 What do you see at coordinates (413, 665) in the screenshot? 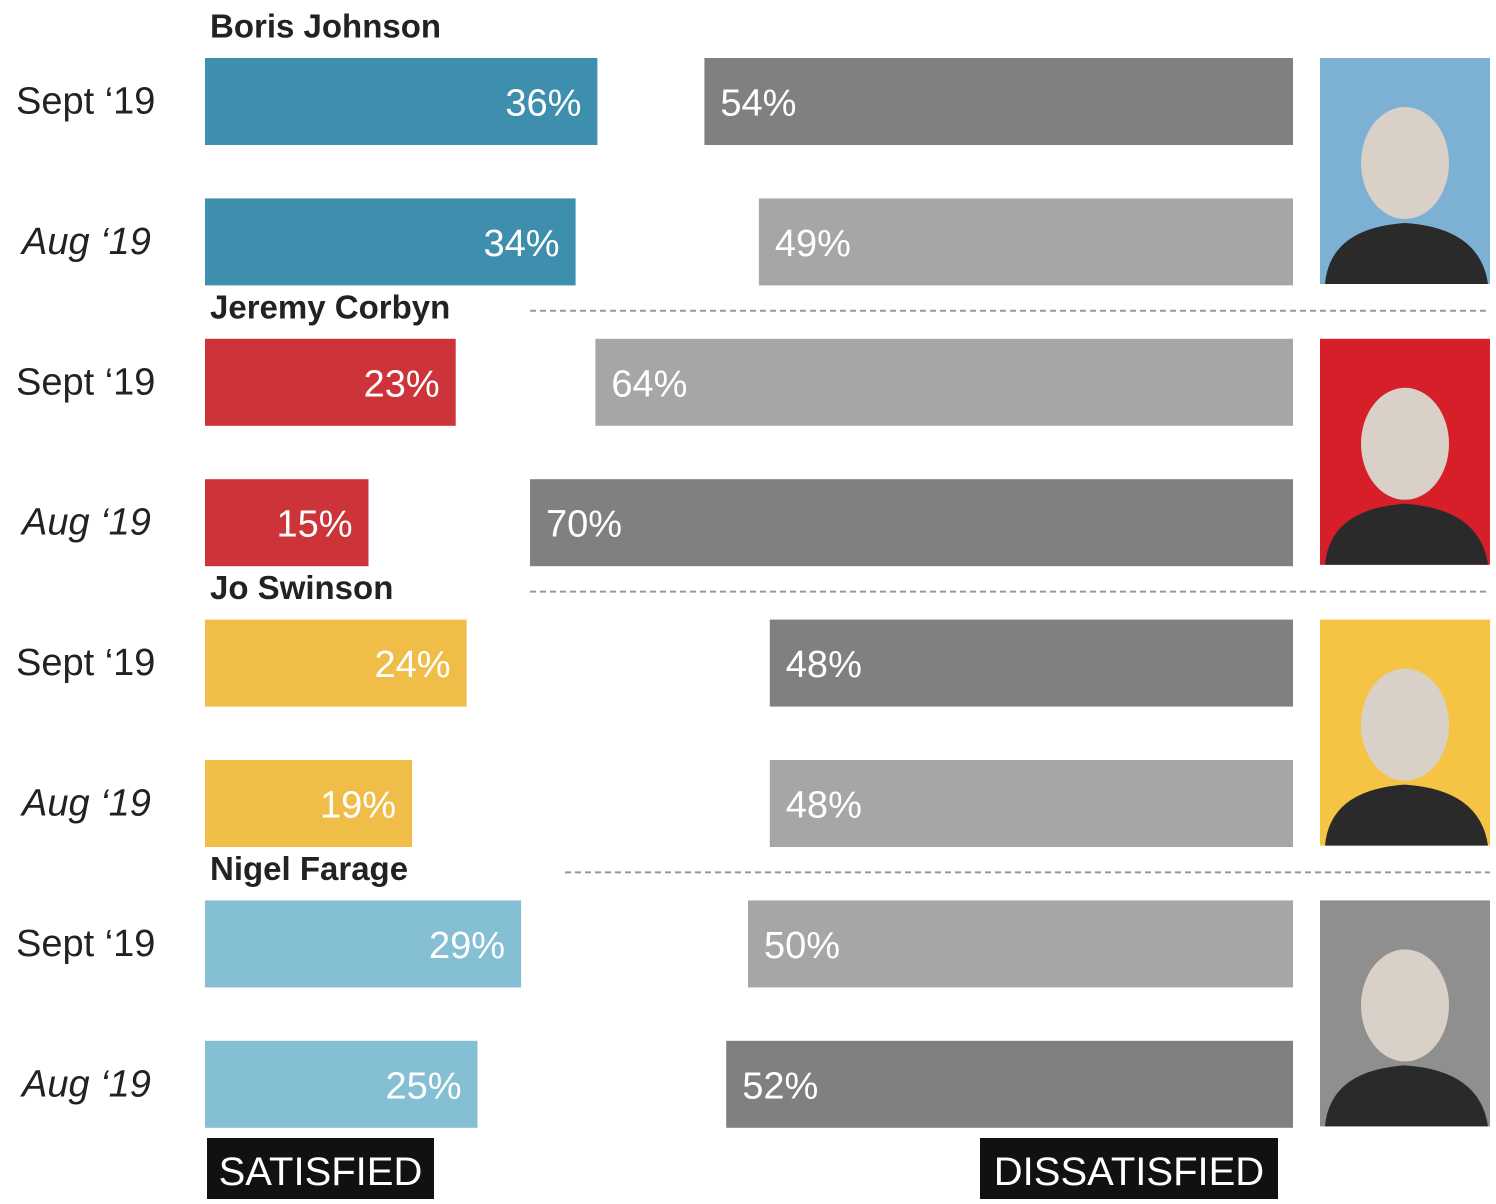
I see `satisfied-value-label: 24%` at bounding box center [413, 665].